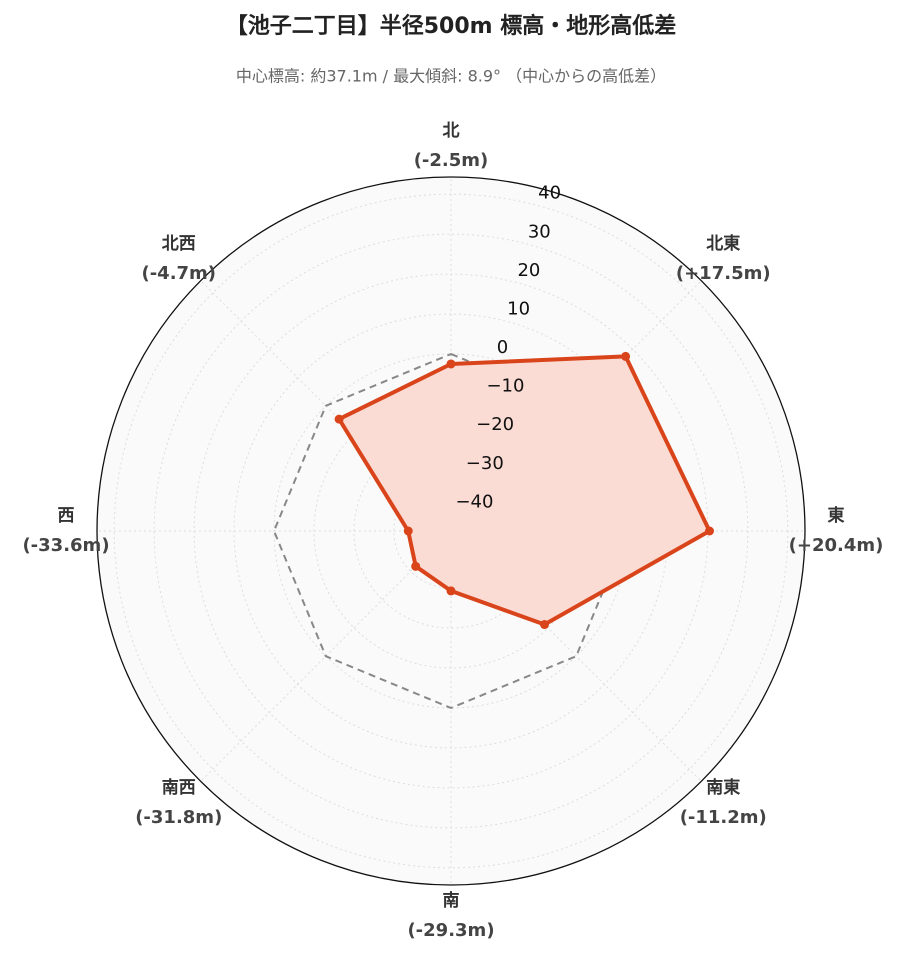 Image resolution: width=903 pixels, height=962 pixels. What do you see at coordinates (451, 76) in the screenshot?
I see `chart-subtitle: 中心標高: 約37.1m / 最大傾斜: 8.9° （中心からの高低差）` at bounding box center [451, 76].